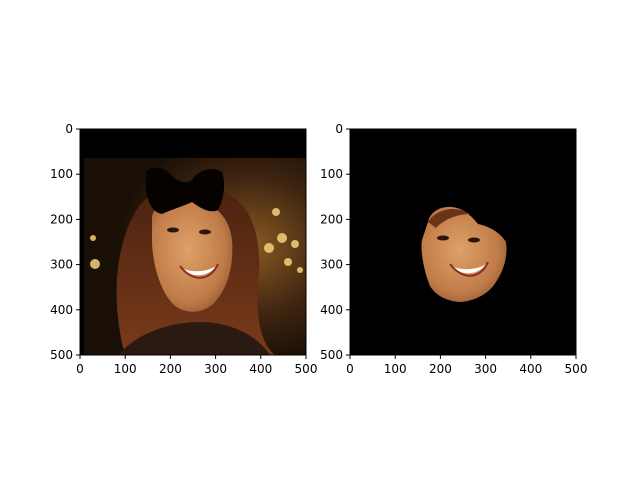 The width and height of the screenshot is (640, 480). I want to click on right-y-tick-label: 100, so click(331, 174).